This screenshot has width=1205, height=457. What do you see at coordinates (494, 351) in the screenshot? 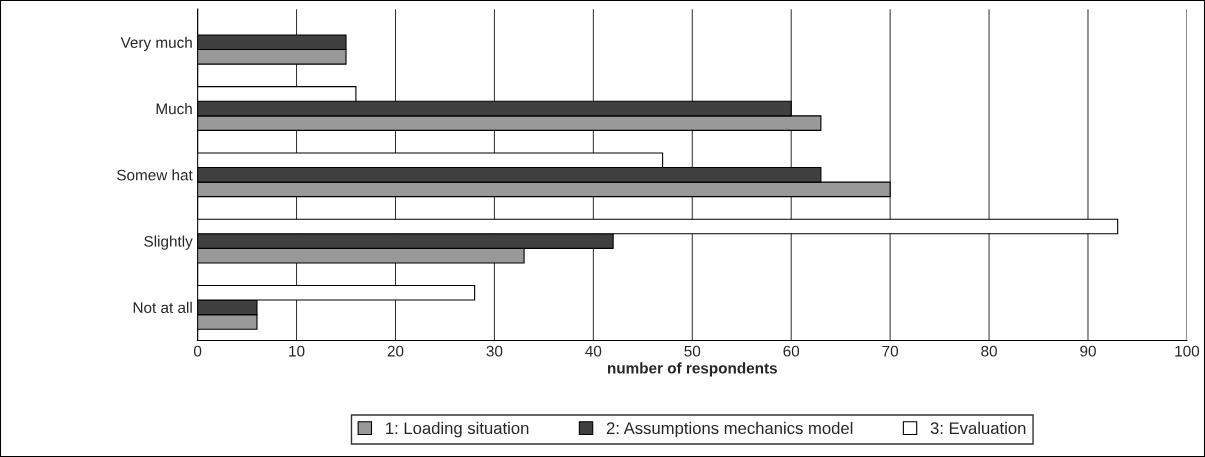
I see `x-tick-label: 30` at bounding box center [494, 351].